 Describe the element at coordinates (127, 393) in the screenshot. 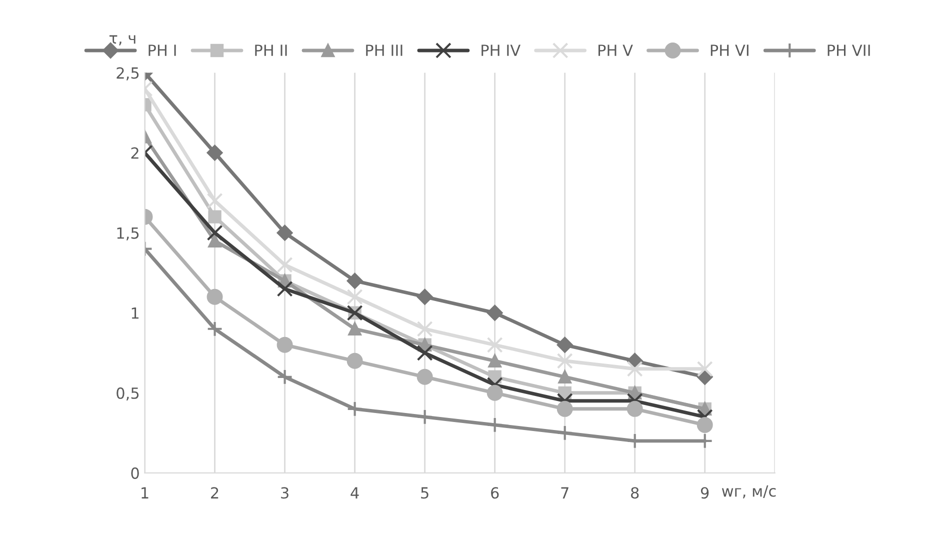

I see `y-tick-label: 0,5` at that location.